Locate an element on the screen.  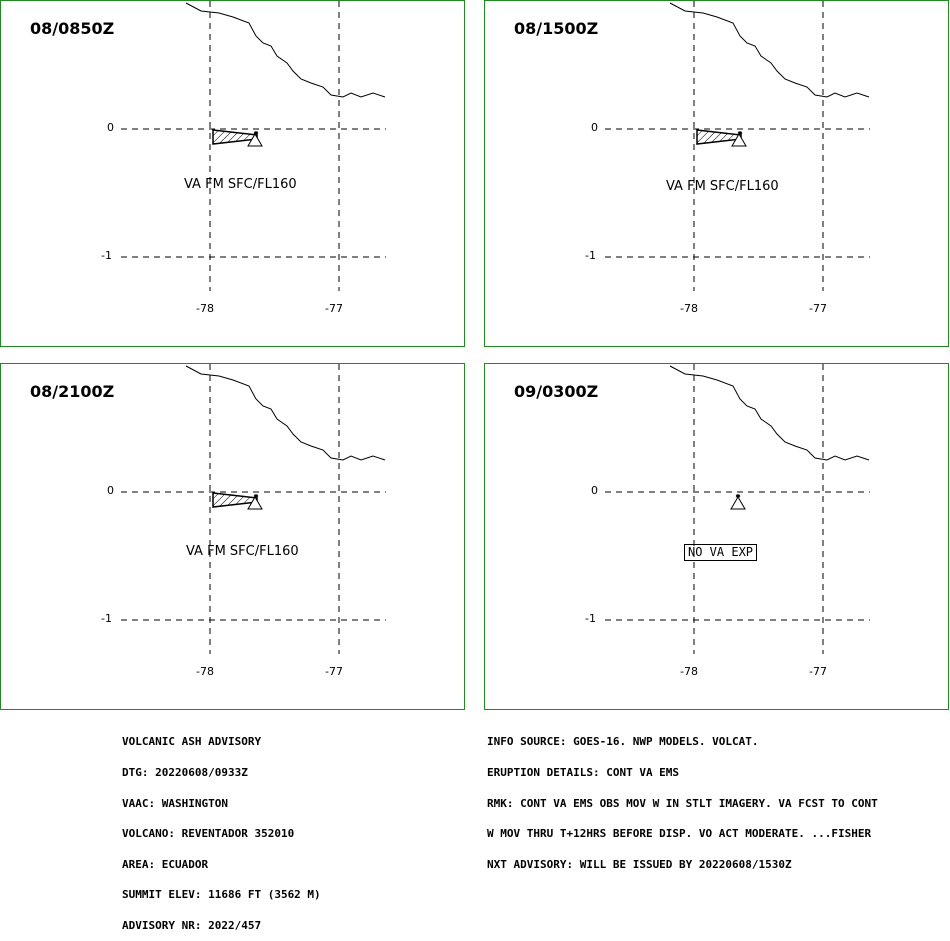
advisory-line: SUMMIT ELEV: 11686 FT (3562 M) is located at coordinates (221, 895).